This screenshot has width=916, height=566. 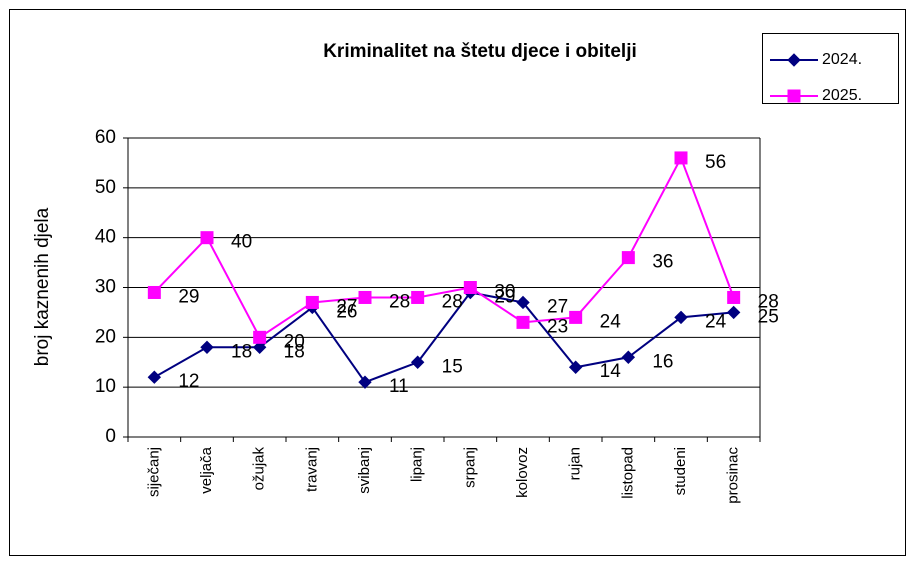 I want to click on data-label: 30, so click(x=504, y=292).